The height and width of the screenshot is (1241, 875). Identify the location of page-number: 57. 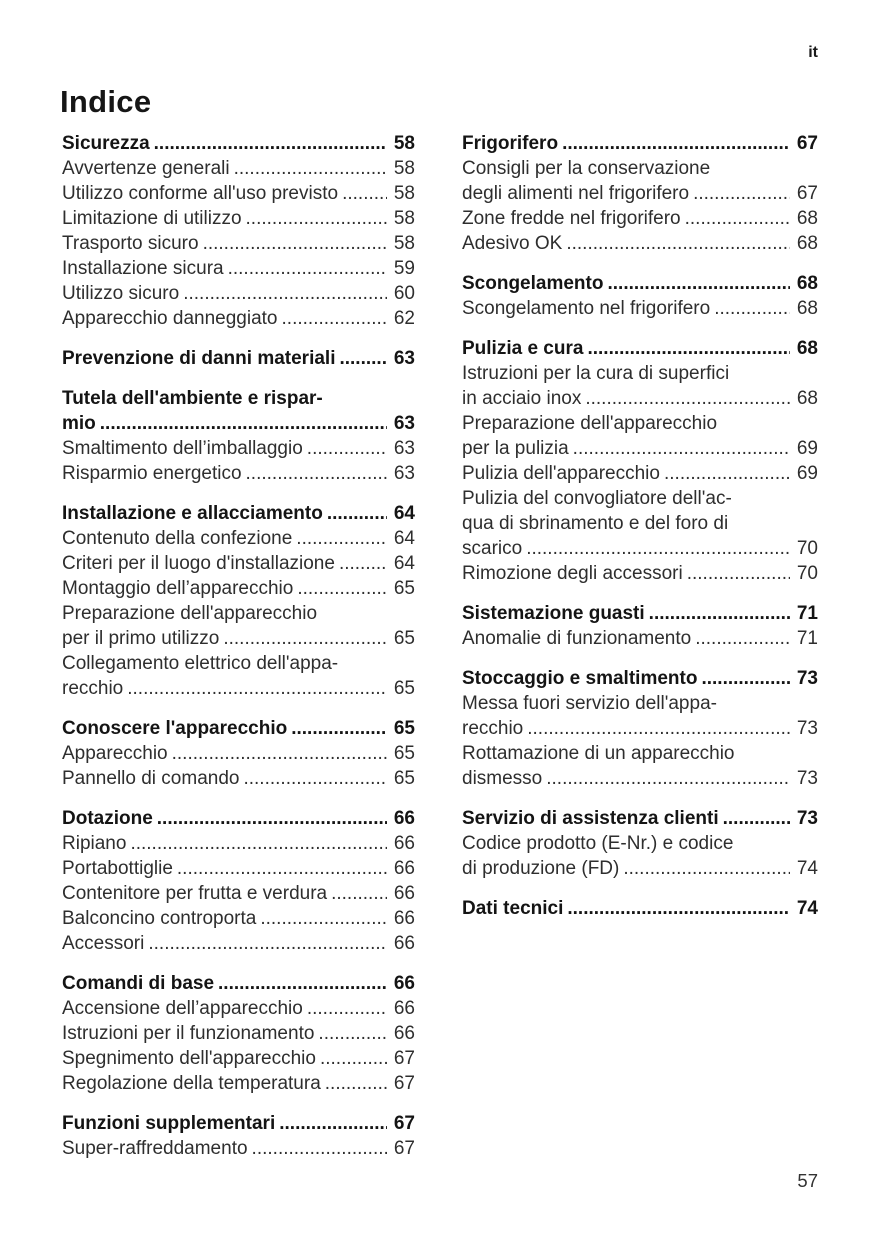
(807, 1180).